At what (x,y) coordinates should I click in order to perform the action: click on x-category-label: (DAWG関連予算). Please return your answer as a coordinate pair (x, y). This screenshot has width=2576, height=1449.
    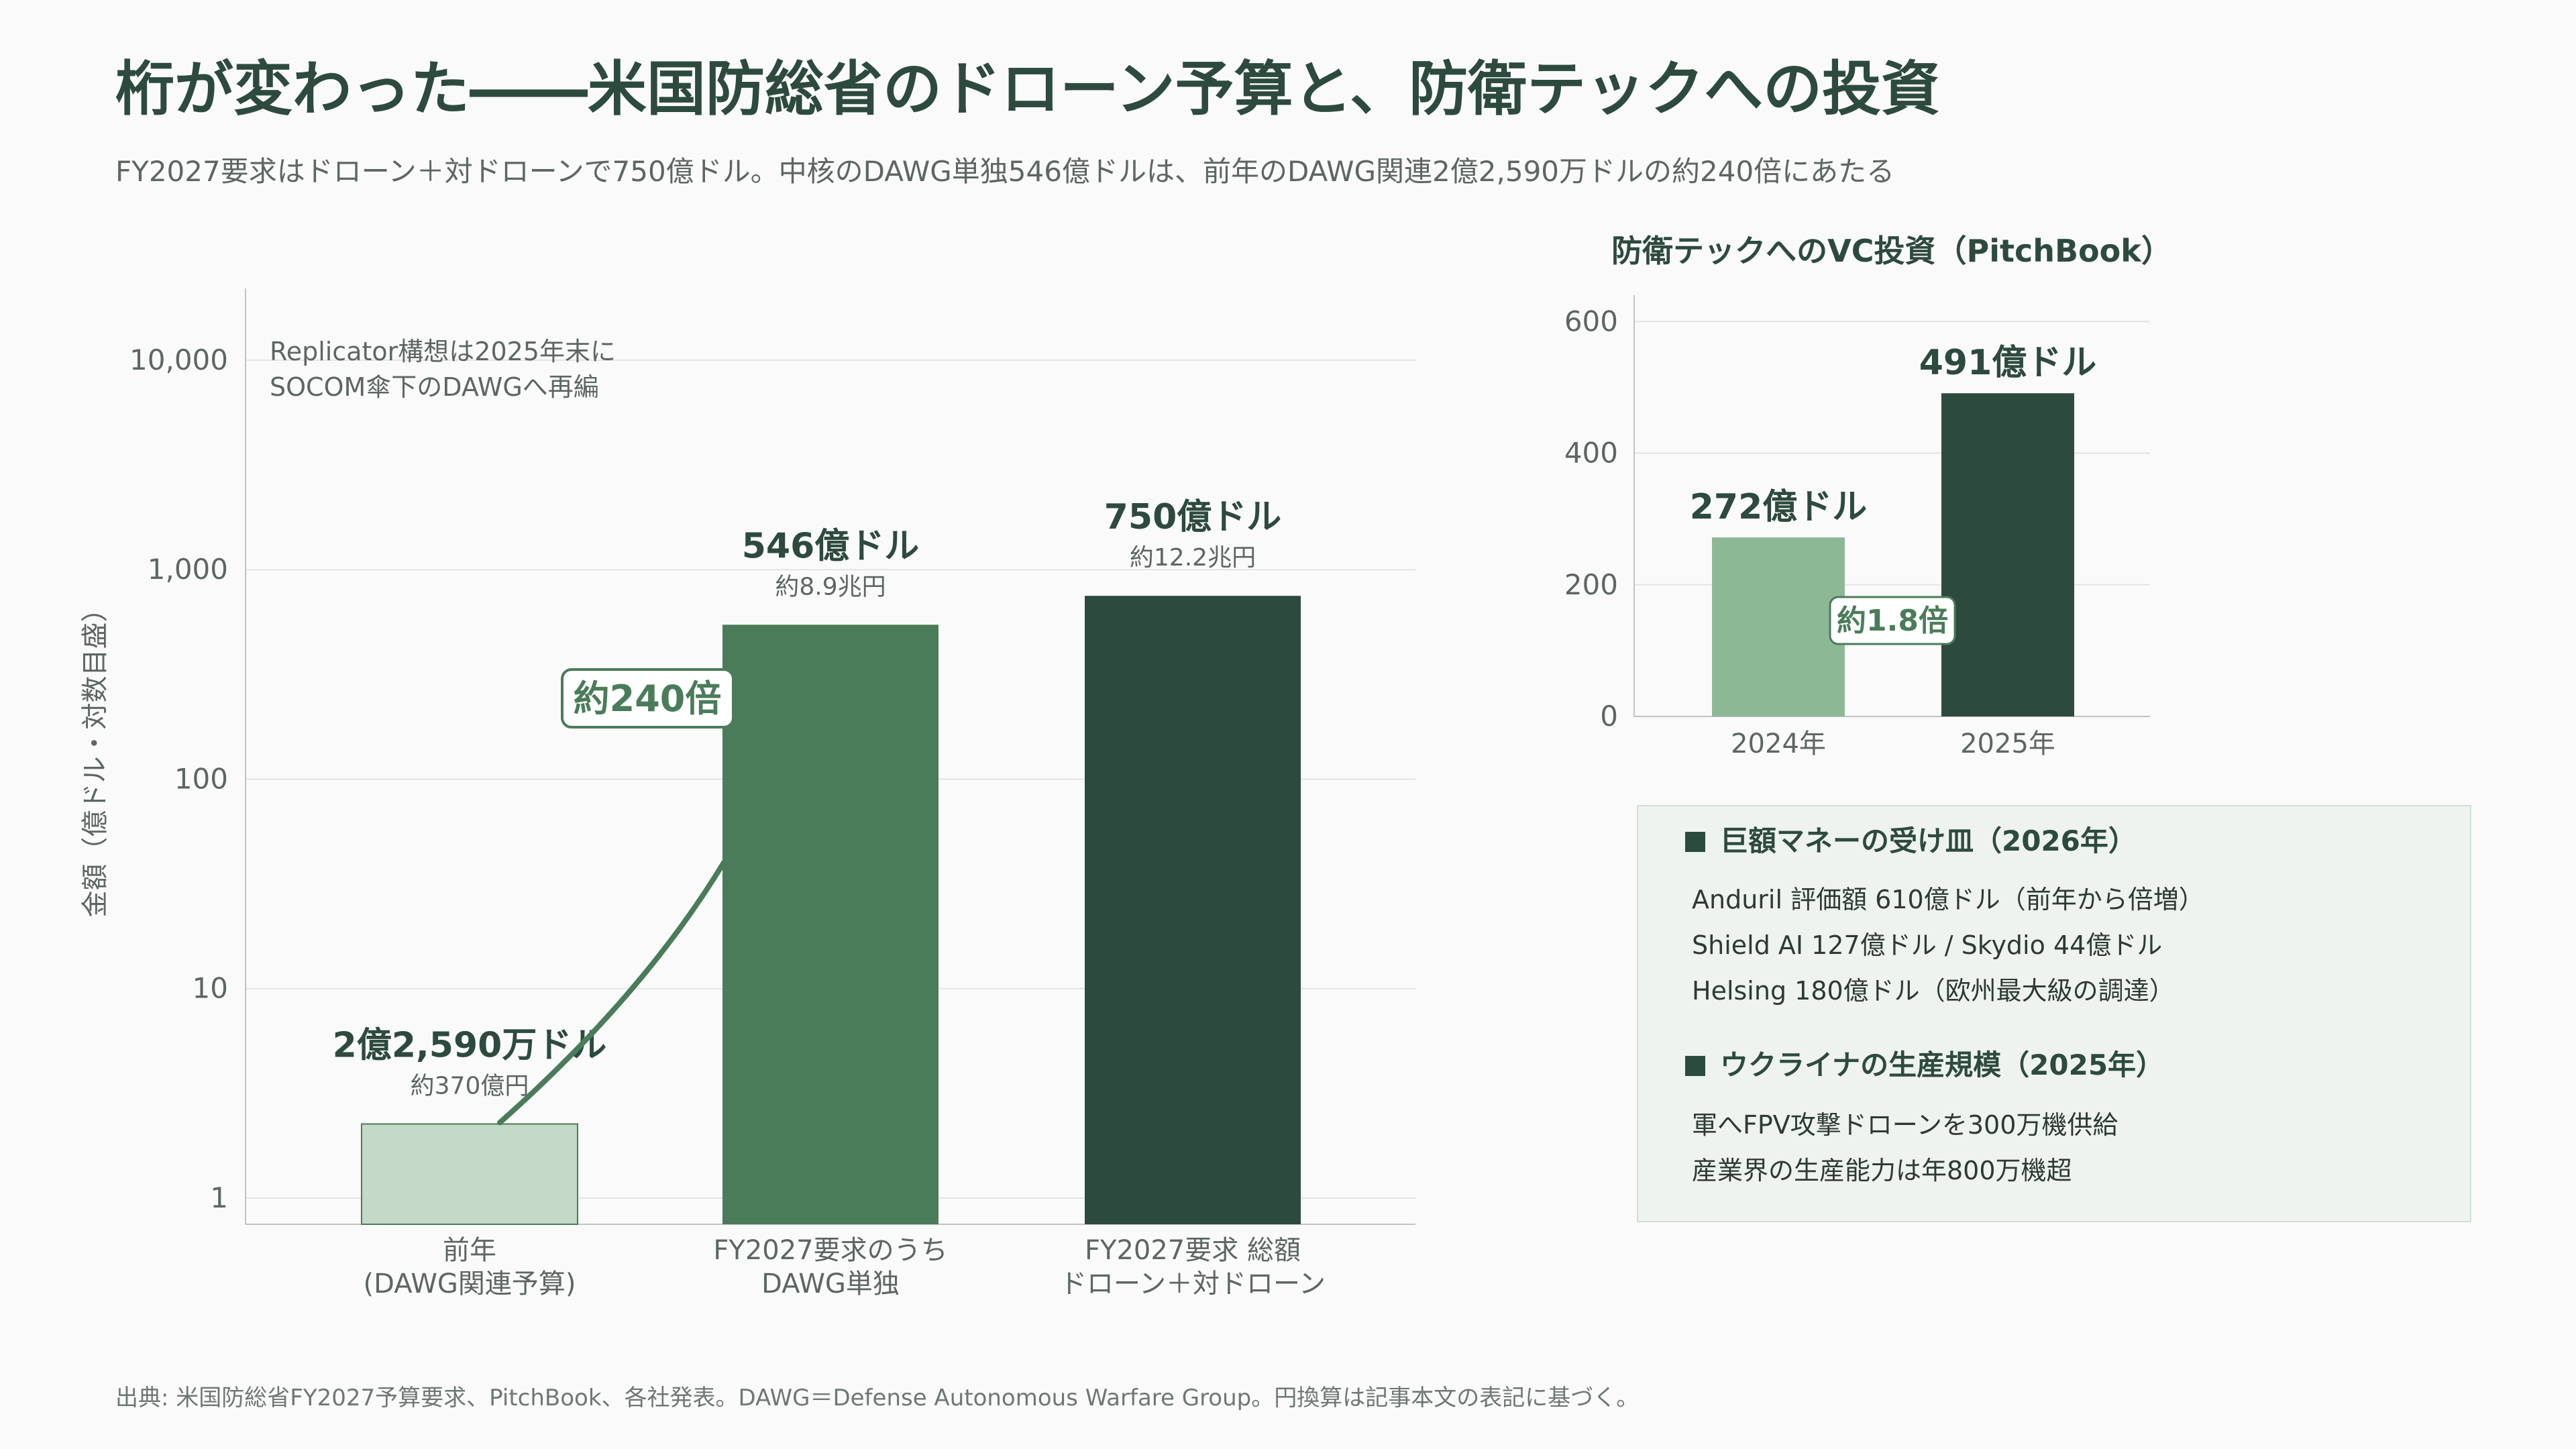
    Looking at the image, I should click on (469, 1284).